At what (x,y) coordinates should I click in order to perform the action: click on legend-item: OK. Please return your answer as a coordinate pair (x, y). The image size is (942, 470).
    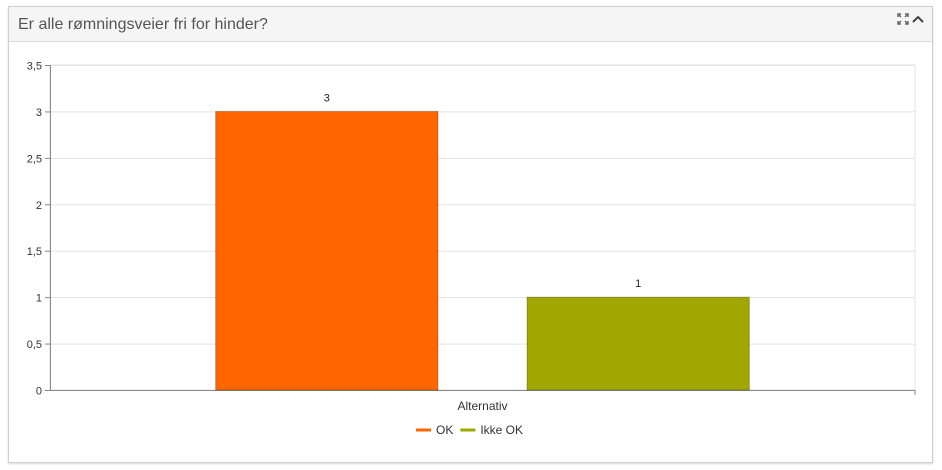
    Looking at the image, I should click on (444, 430).